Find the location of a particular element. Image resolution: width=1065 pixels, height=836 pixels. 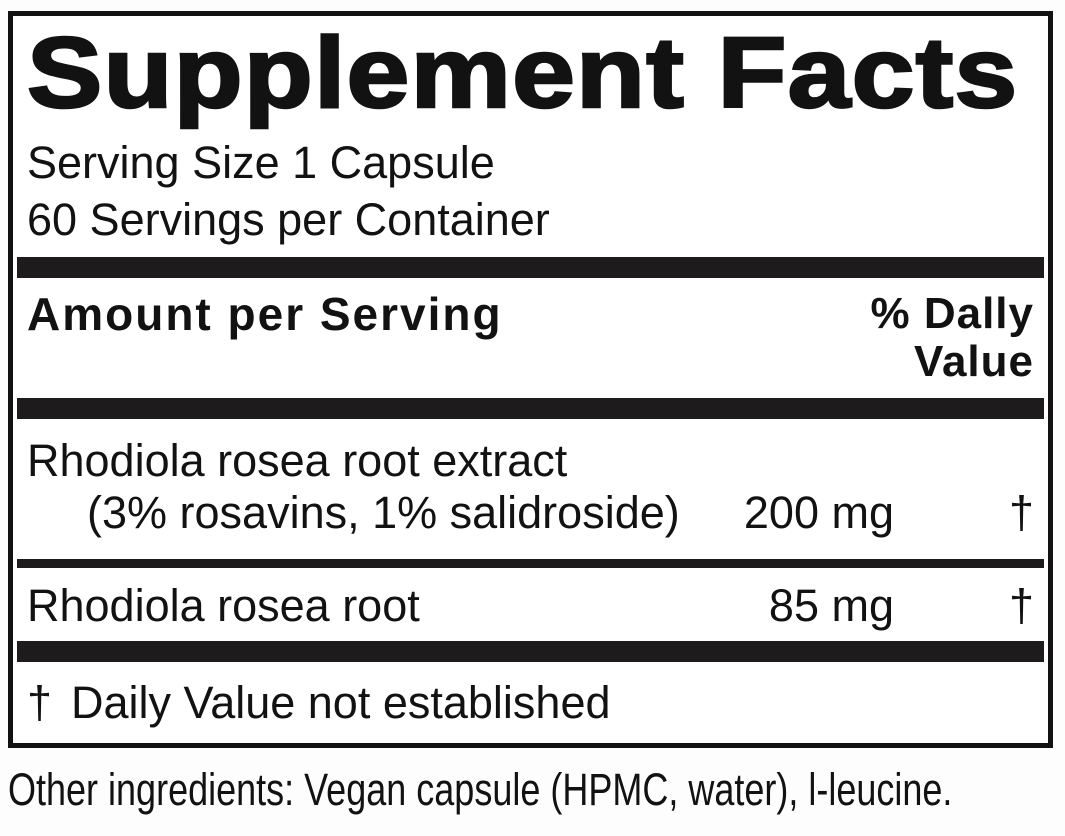

ingredient-name: Rhodiola rosea root extract is located at coordinates (297, 460).